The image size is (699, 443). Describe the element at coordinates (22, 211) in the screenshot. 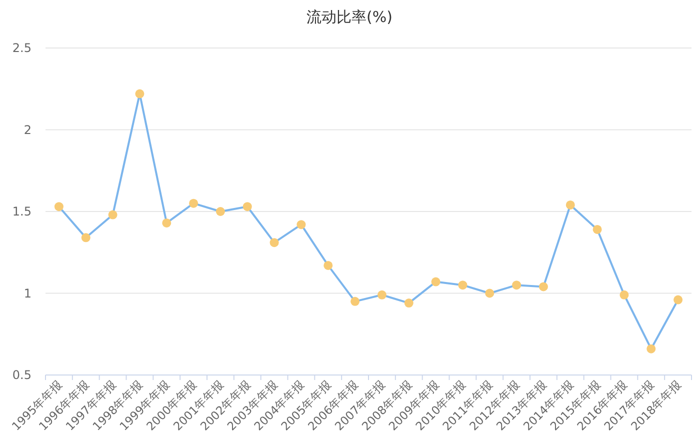

I see `y-tick-label: 1.5` at that location.